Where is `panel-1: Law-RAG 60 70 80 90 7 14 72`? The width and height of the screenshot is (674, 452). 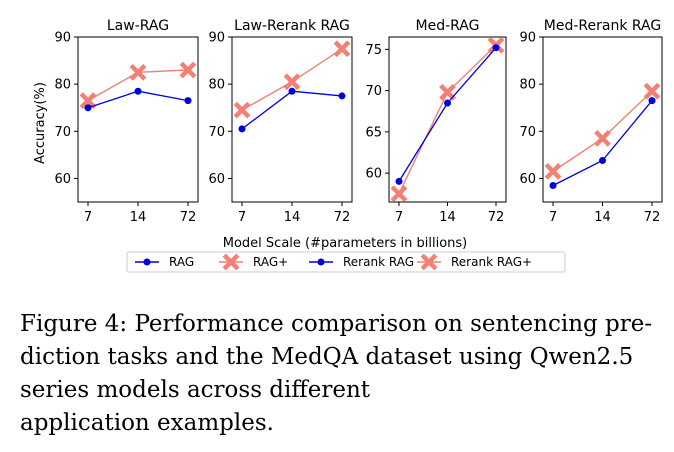
panel-1: Law-RAG 60 70 80 90 7 14 72 is located at coordinates (126, 121).